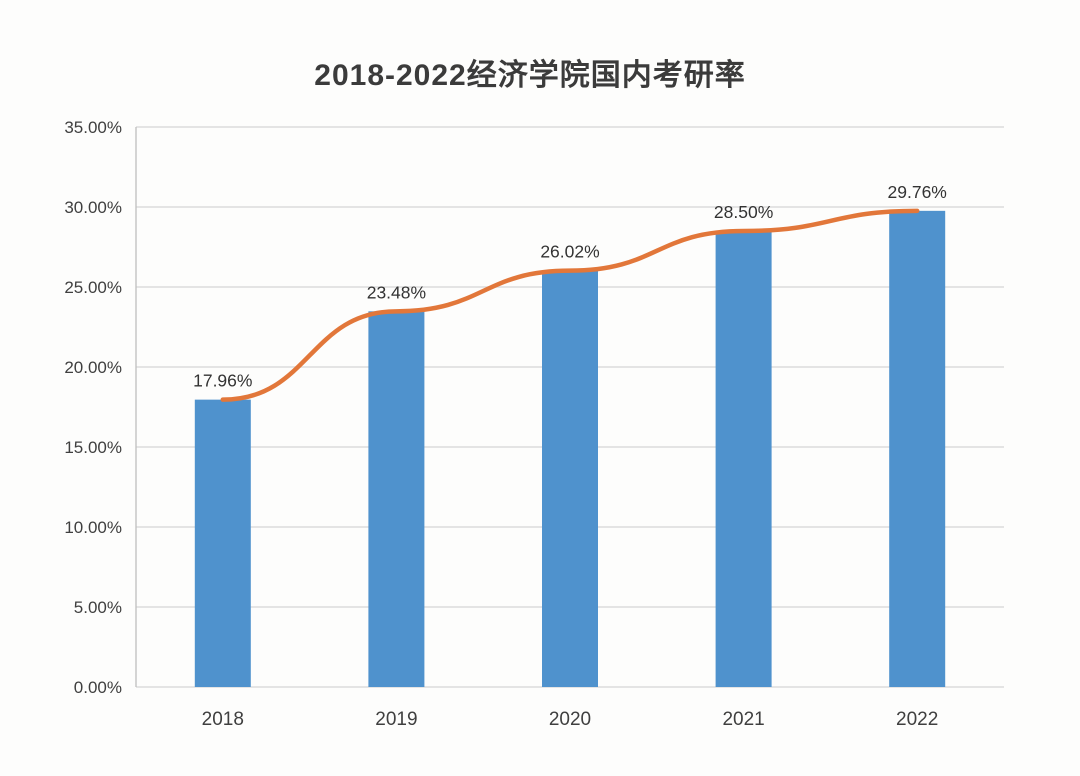 The image size is (1080, 776). What do you see at coordinates (743, 212) in the screenshot?
I see `data-label: 28.50%` at bounding box center [743, 212].